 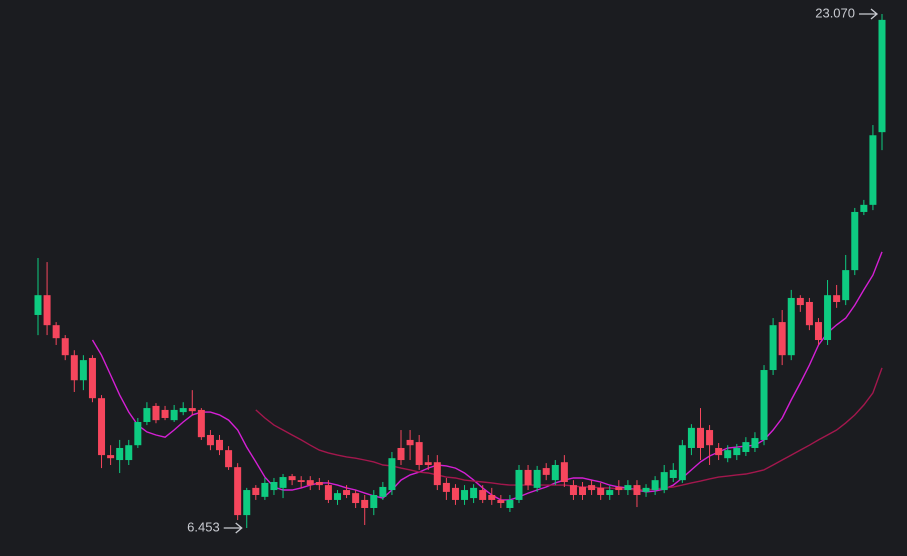 I want to click on price-annotation: 23.070, so click(x=835, y=12).